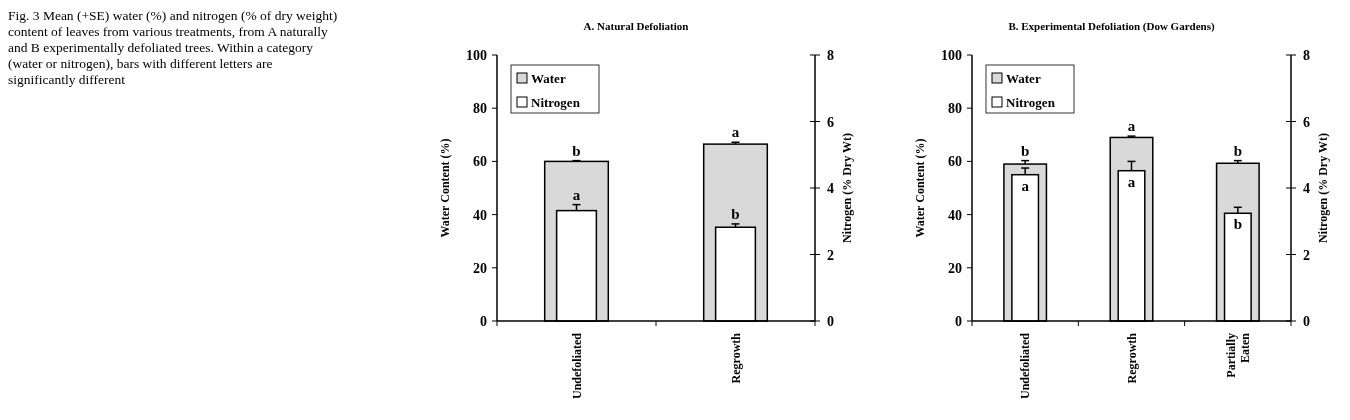 The width and height of the screenshot is (1350, 420). I want to click on chart-title: B. Experimental Defoliation (Dow Gardens), so click(1111, 26).